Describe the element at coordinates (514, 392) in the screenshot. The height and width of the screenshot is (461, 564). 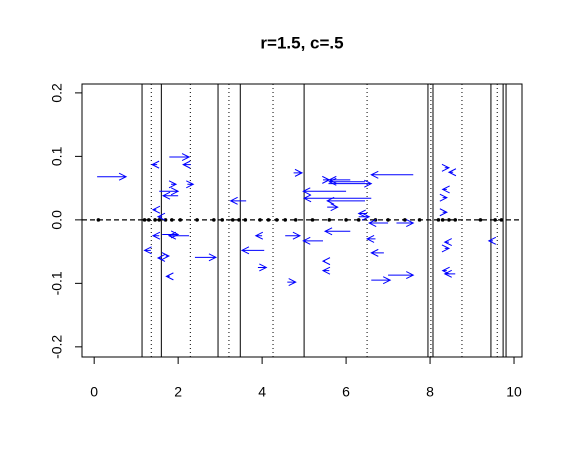
I see `x-tick-label: 10` at that location.